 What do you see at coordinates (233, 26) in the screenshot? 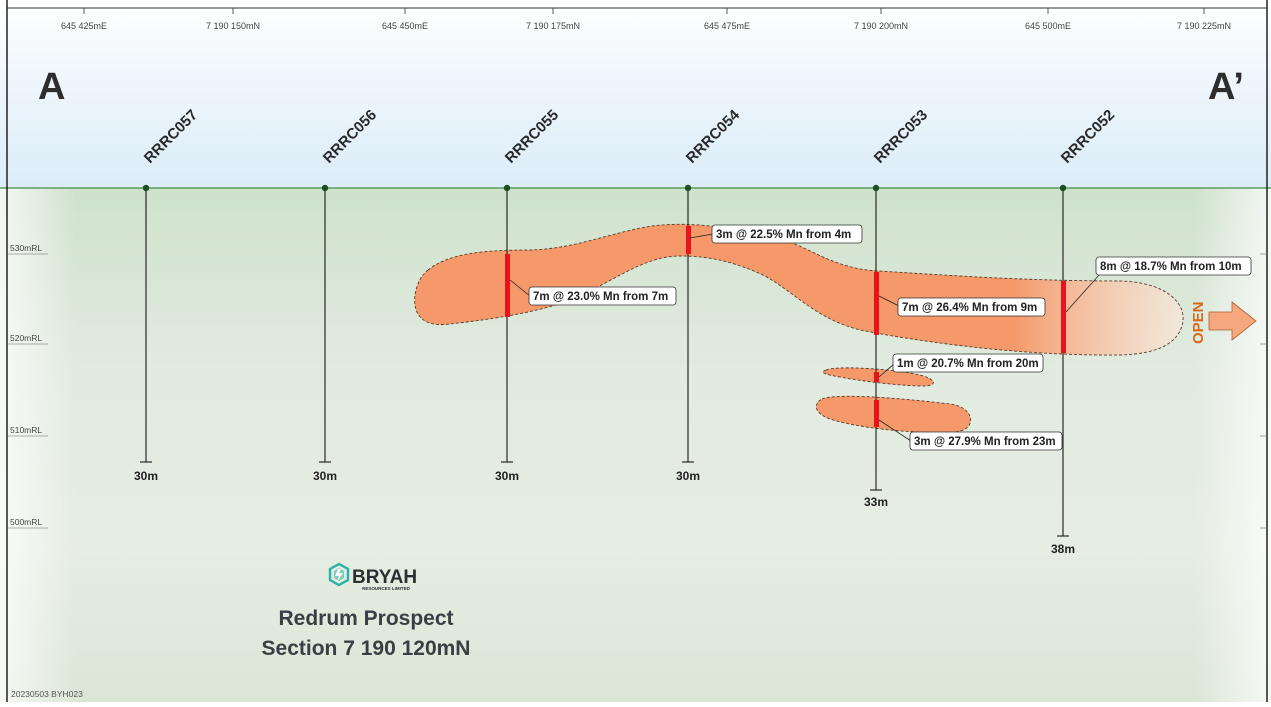
I see `coord-label-2: 7 190 150mN` at bounding box center [233, 26].